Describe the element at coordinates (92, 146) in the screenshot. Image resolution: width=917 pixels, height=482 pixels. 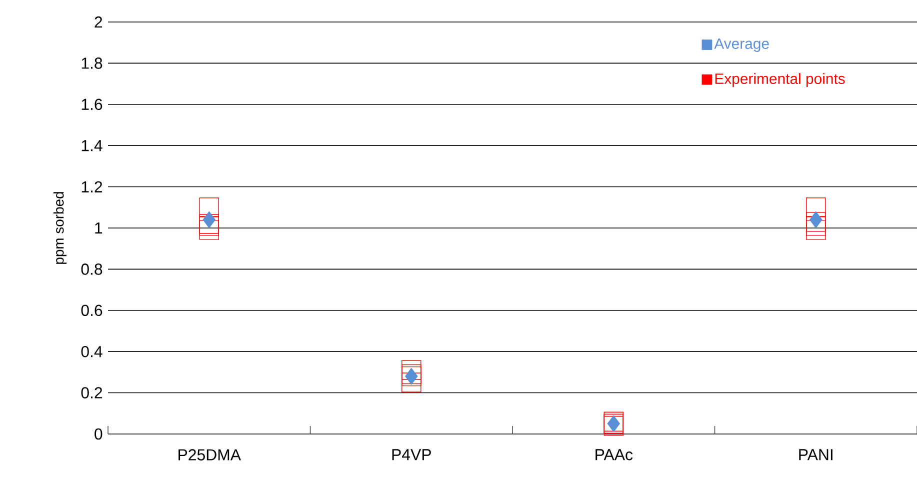
I see `y-tick-label: 1.4` at that location.